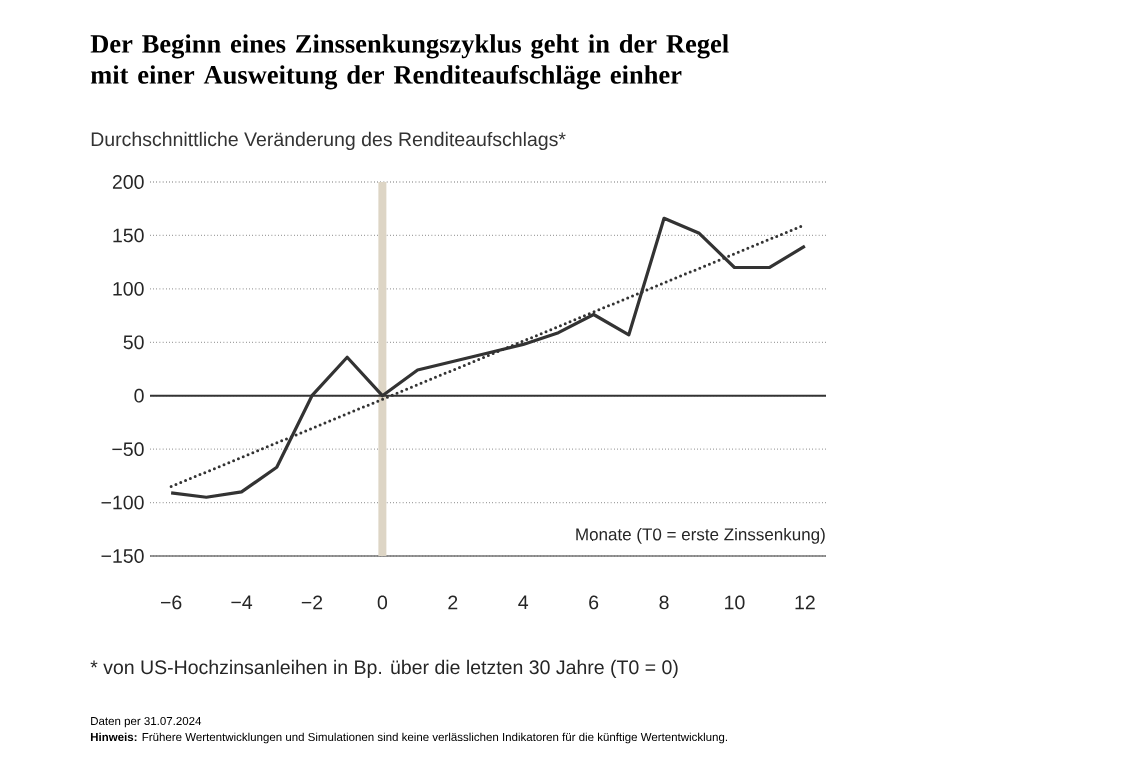 The image size is (1122, 768). What do you see at coordinates (122, 502) in the screenshot?
I see `y-tick-label: −100` at bounding box center [122, 502].